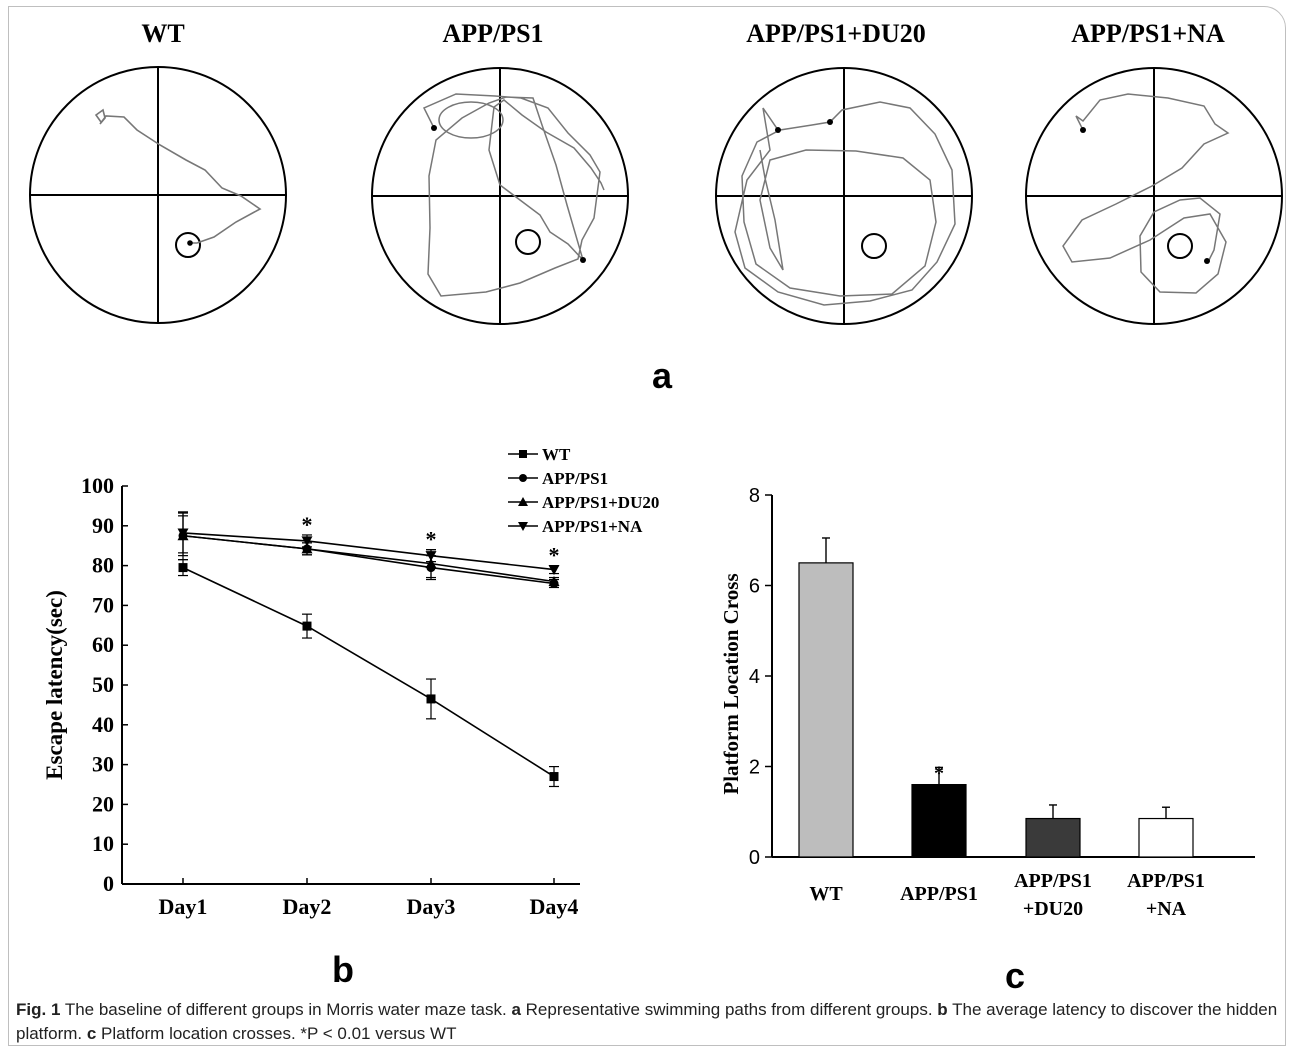  What do you see at coordinates (575, 478) in the screenshot?
I see `legend-label: APP/PS1` at bounding box center [575, 478].